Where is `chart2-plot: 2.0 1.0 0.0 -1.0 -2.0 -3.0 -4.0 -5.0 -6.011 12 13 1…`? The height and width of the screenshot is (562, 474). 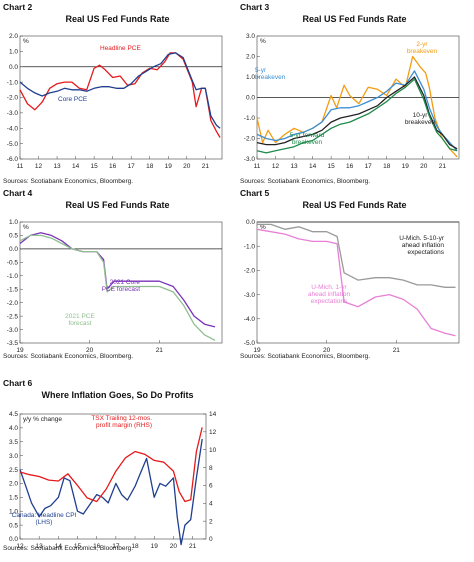 chart2-plot: 2.0 1.0 0.0 -1.0 -2.0 -3.0 -4.0 -5.0 -6.011 12 13 1… is located at coordinates (115, 101).